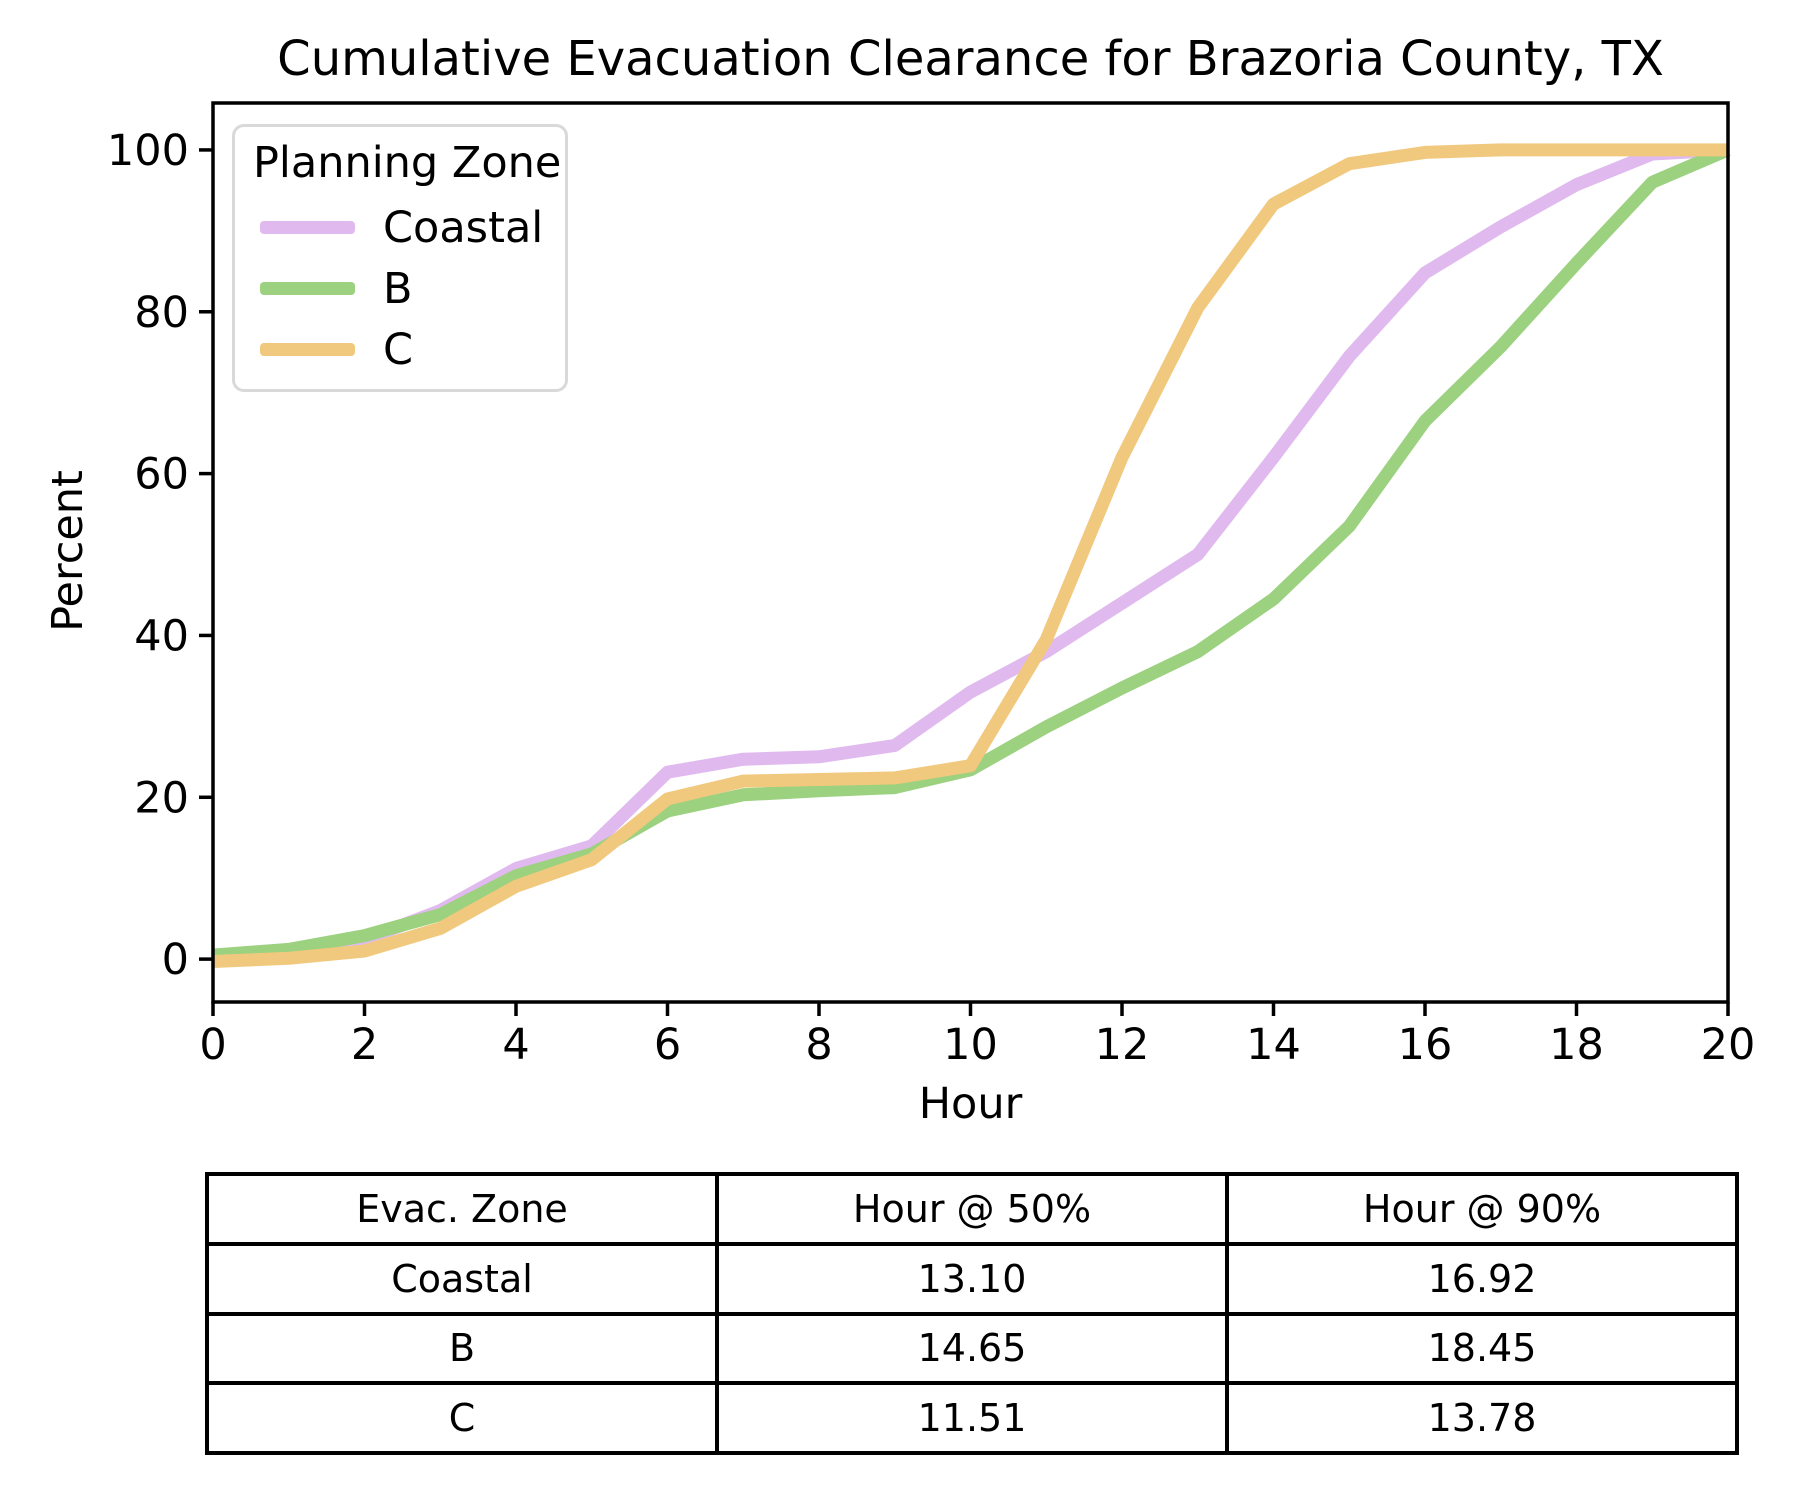 The height and width of the screenshot is (1500, 1800). Describe the element at coordinates (1273, 1045) in the screenshot. I see `x-tick-label: 14` at that location.